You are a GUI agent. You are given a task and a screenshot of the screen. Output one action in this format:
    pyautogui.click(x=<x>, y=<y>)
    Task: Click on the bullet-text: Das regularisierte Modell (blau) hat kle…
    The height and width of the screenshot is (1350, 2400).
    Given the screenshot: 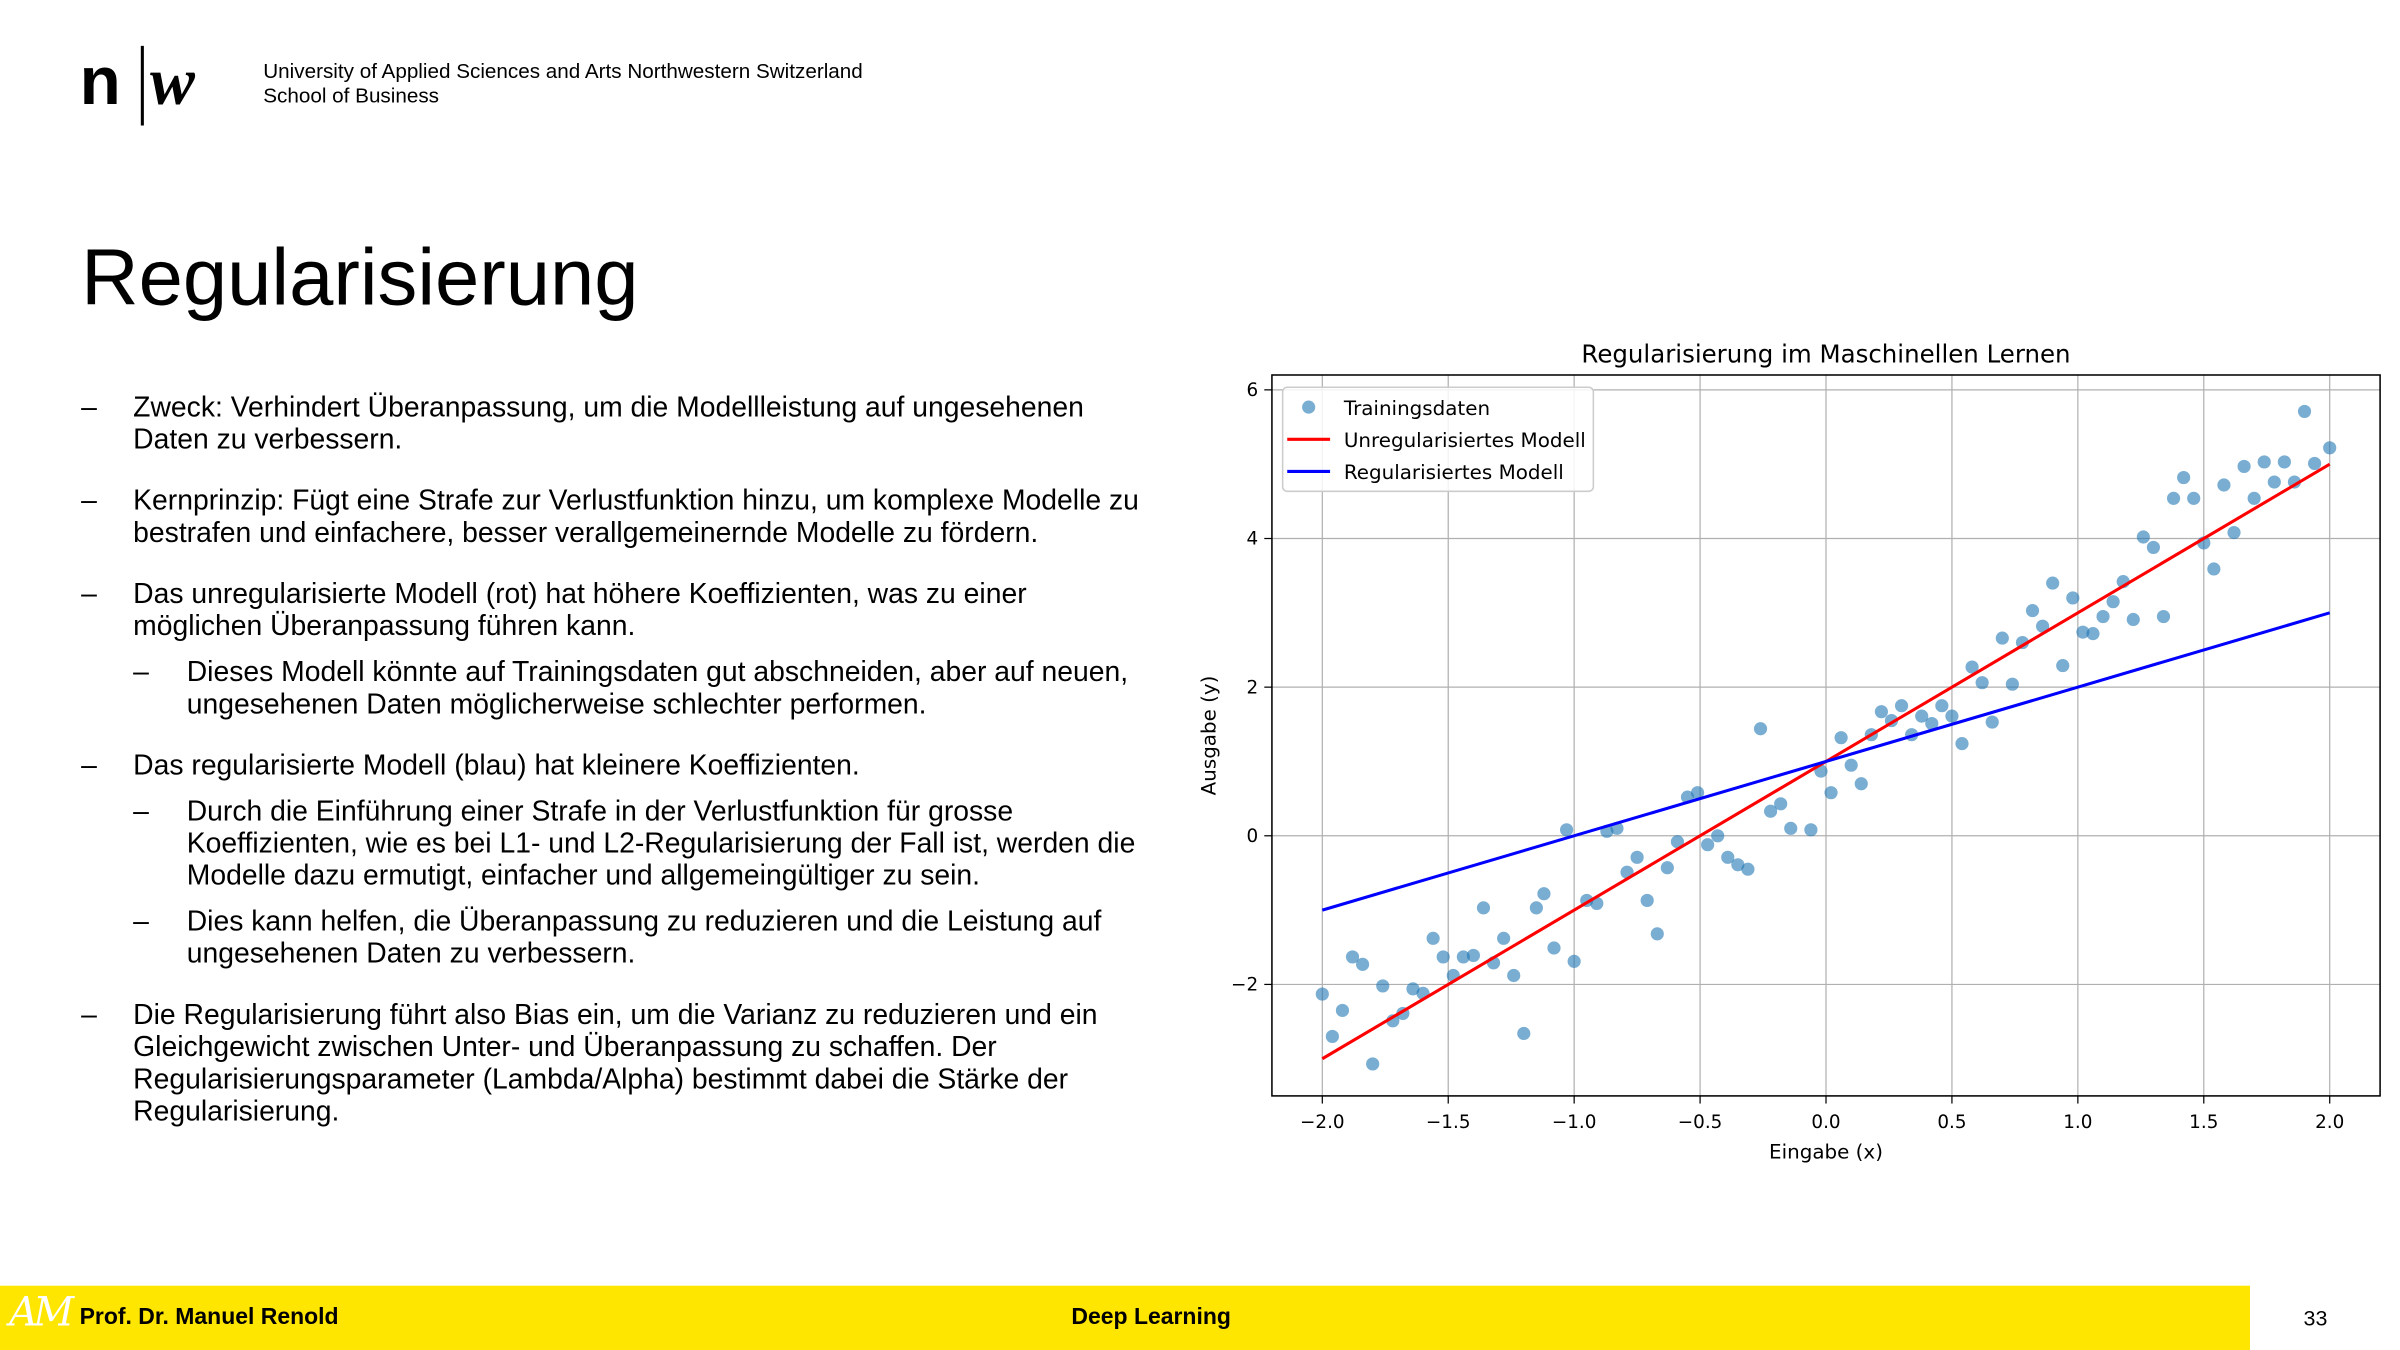 What is the action you would take?
    pyautogui.click(x=496, y=764)
    